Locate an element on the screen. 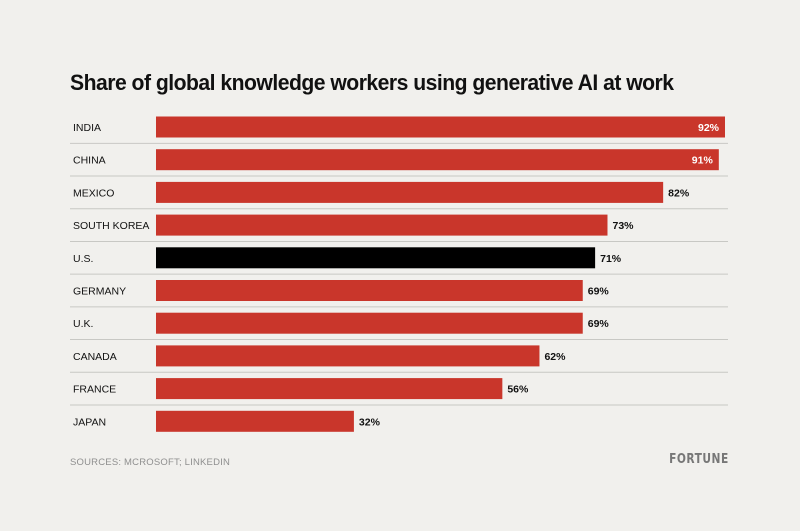 The width and height of the screenshot is (800, 531). value-label-mexico: 82% is located at coordinates (679, 193).